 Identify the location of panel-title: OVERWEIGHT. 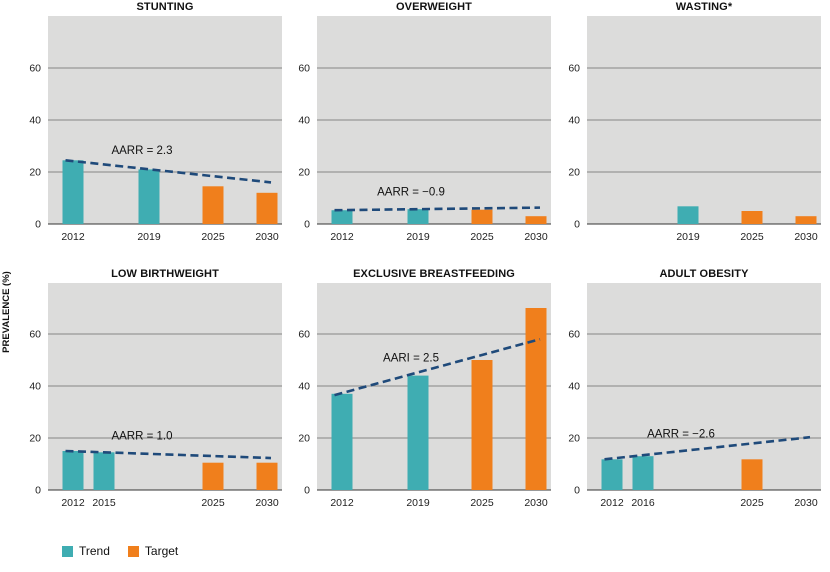
(434, 7).